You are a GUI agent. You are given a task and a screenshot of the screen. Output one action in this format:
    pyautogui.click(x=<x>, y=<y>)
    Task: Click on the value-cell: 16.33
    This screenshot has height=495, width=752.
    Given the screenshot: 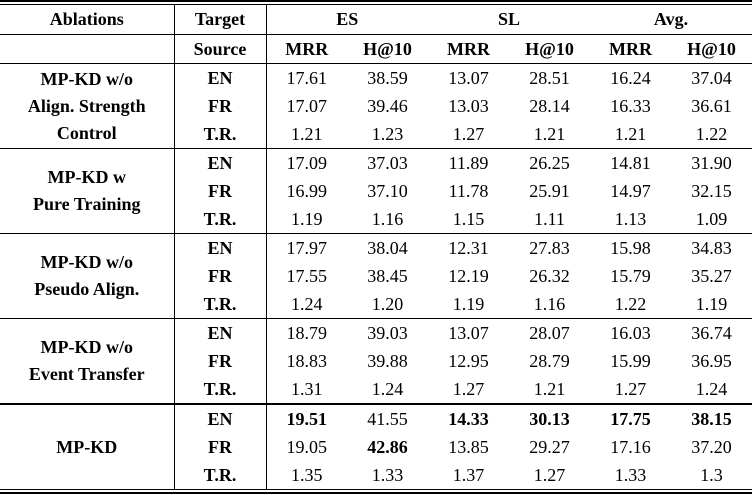 What is the action you would take?
    pyautogui.click(x=630, y=105)
    